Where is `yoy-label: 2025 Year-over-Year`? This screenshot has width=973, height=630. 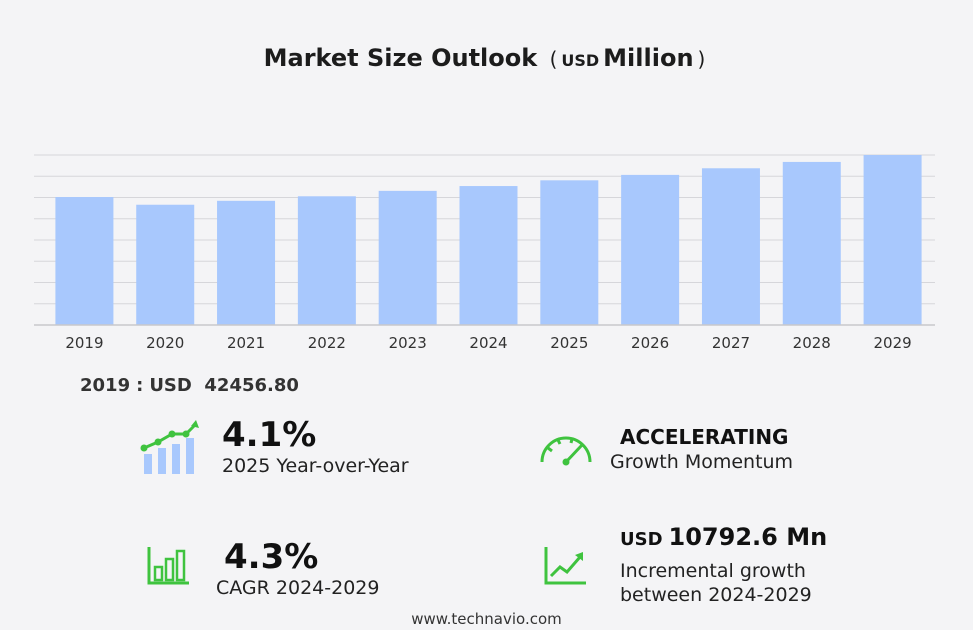
yoy-label: 2025 Year-over-Year is located at coordinates (315, 466).